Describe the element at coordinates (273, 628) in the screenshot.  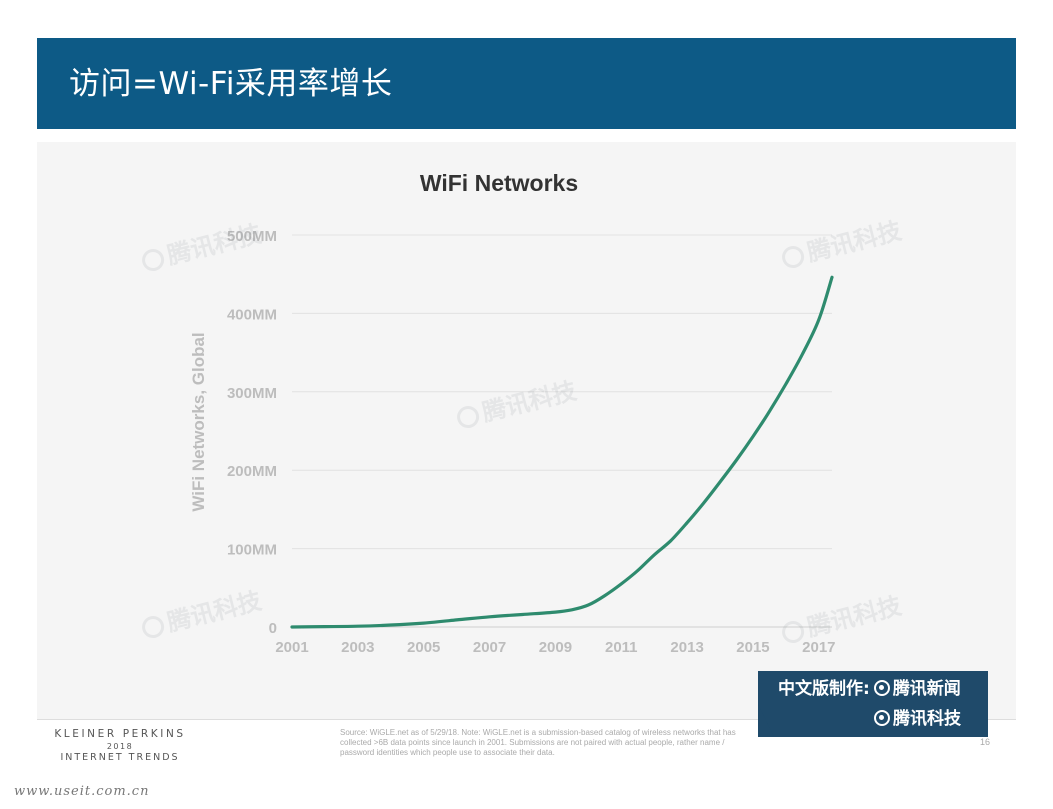
I see `y-tick-label: 0` at that location.